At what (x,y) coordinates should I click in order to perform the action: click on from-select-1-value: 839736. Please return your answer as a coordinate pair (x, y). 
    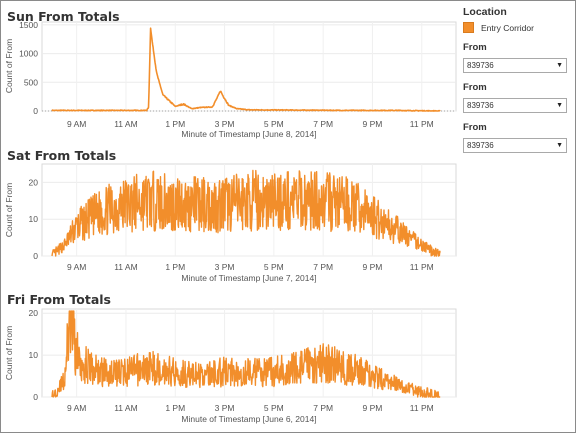
    Looking at the image, I should click on (480, 65).